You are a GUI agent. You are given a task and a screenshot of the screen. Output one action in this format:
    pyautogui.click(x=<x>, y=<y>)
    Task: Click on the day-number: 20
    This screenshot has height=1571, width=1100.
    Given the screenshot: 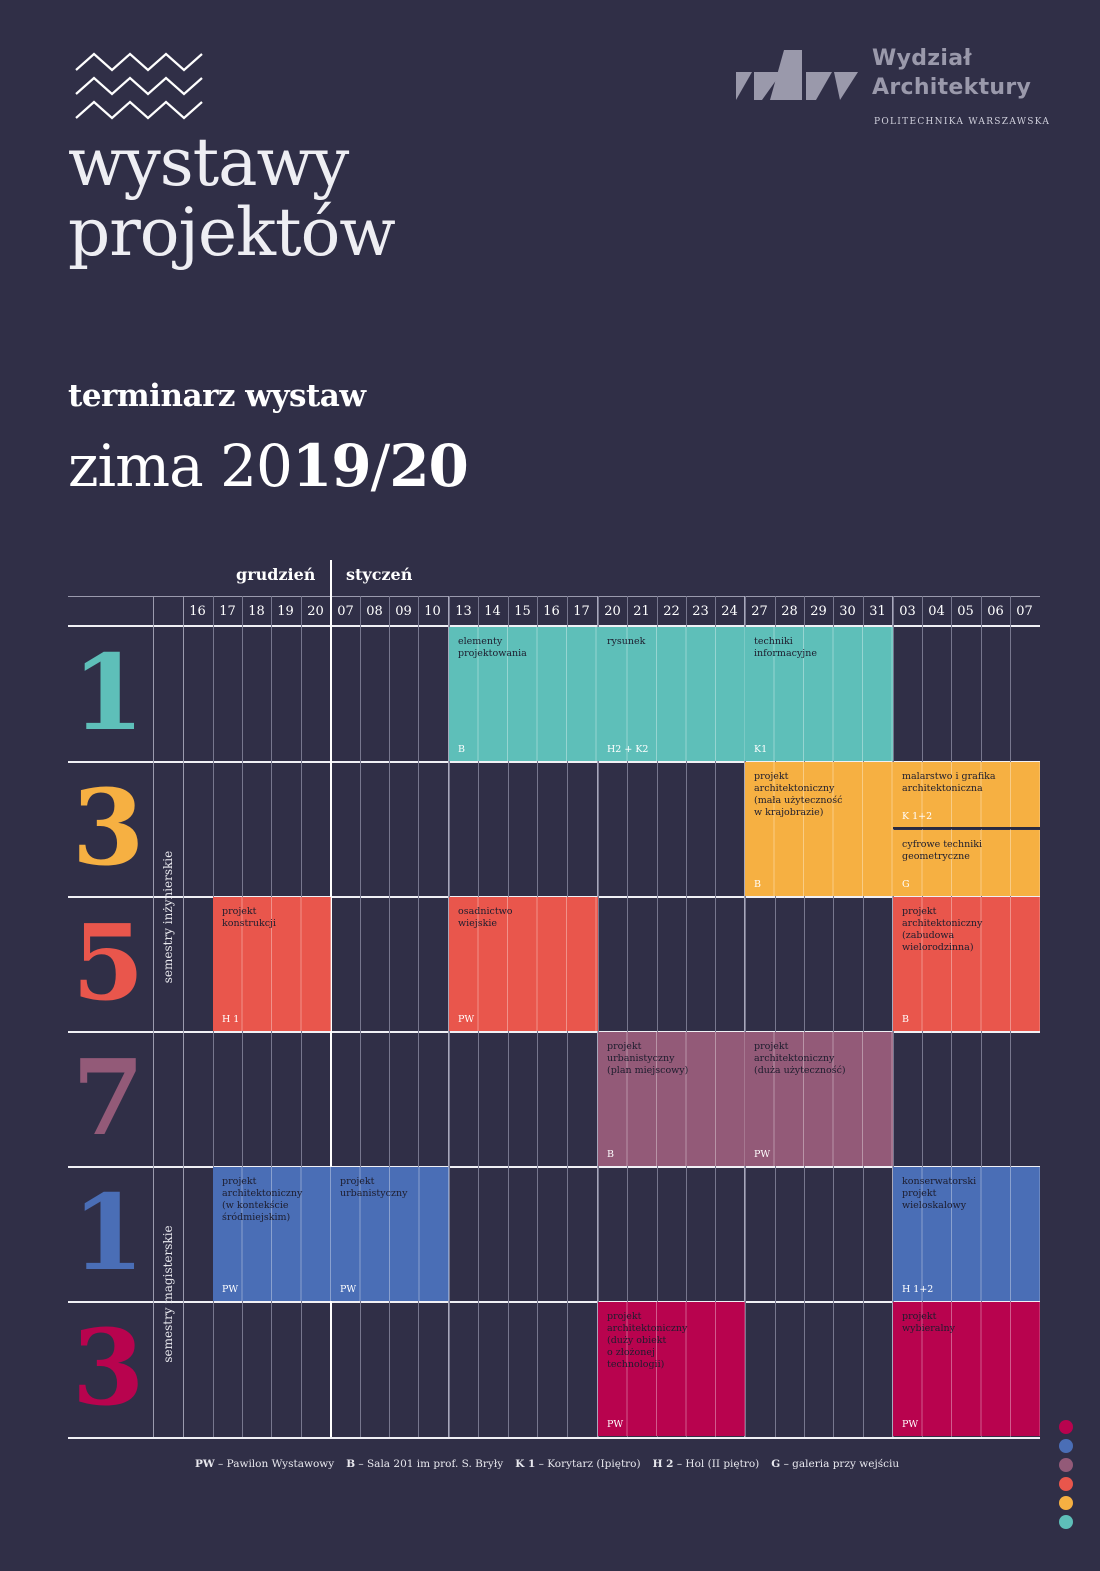 What is the action you would take?
    pyautogui.click(x=612, y=611)
    